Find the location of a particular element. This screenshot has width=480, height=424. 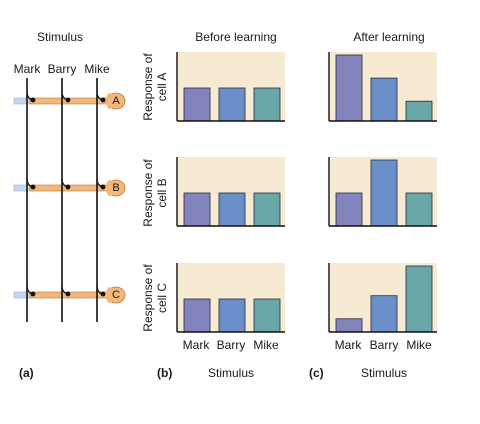

bar-after-cell-b-mike is located at coordinates (419, 209).